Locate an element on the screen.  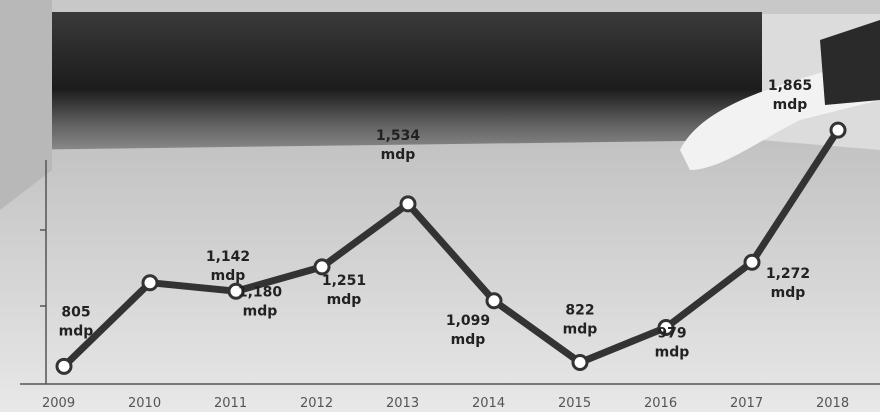
x-tick-labels: 2009 2010 2011 2012 2013 2014 2015 2016 2017 2018 is located at coordinates (445, 403).